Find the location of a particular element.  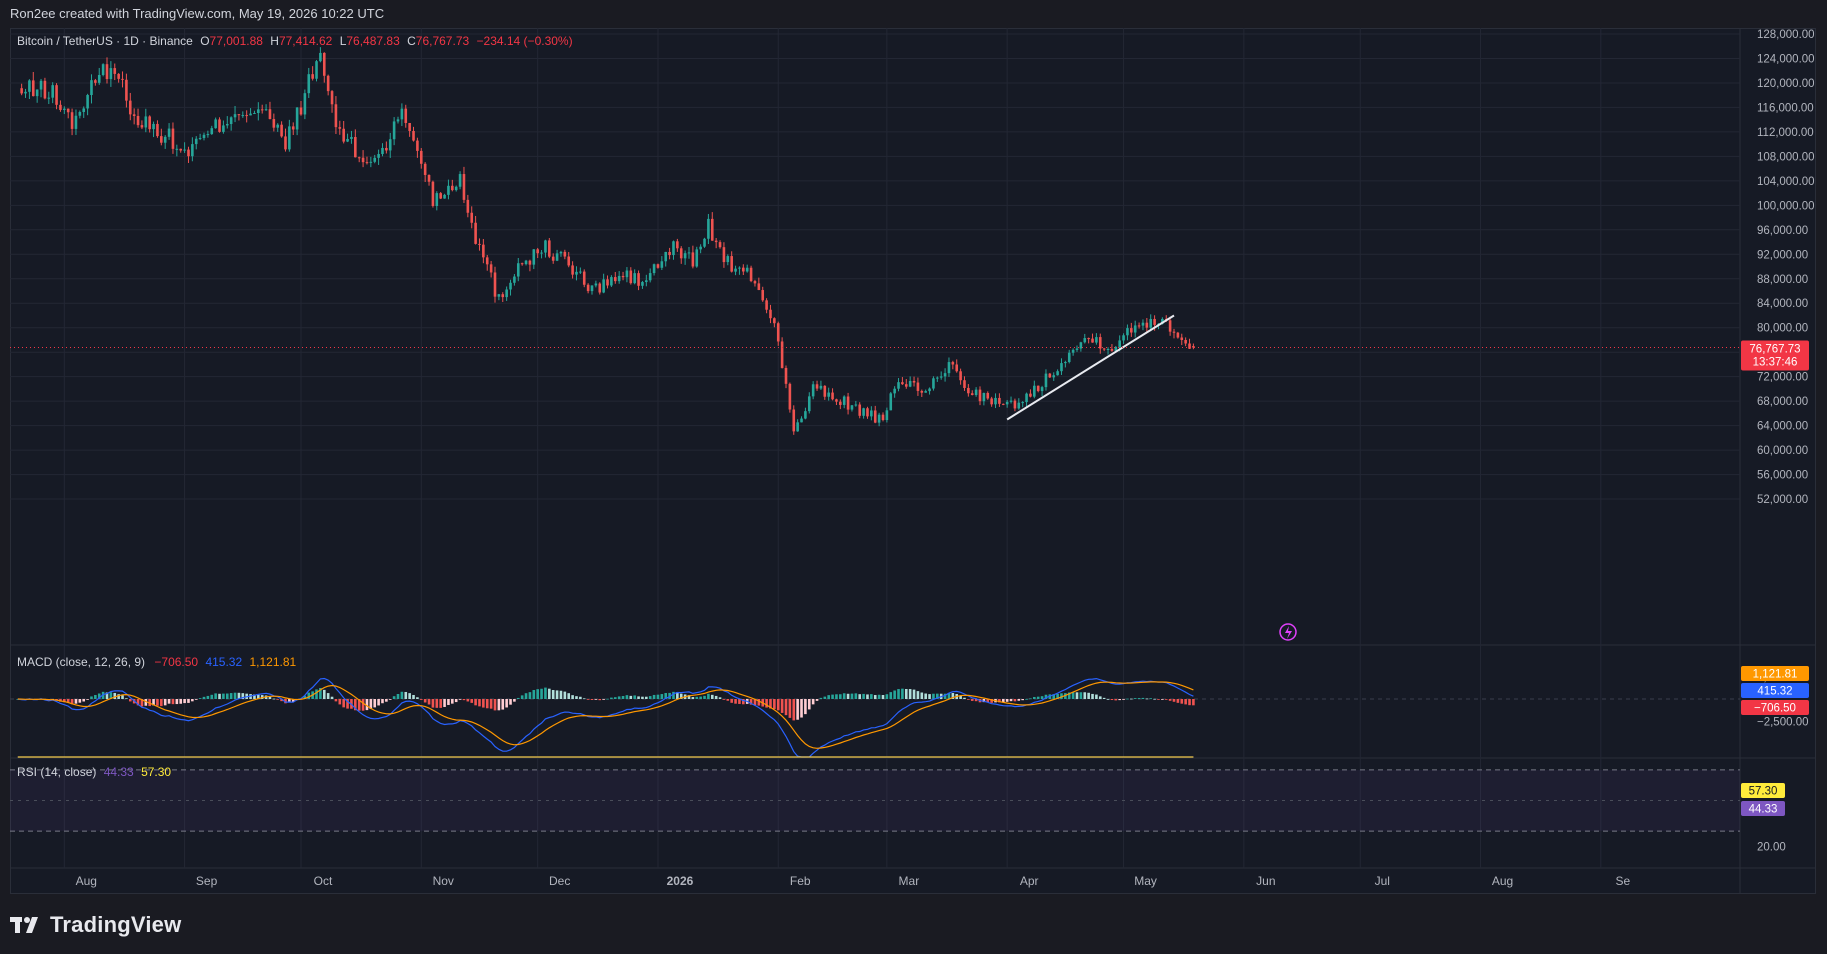

price-tick-label: 100,000.00 is located at coordinates (1786, 206).